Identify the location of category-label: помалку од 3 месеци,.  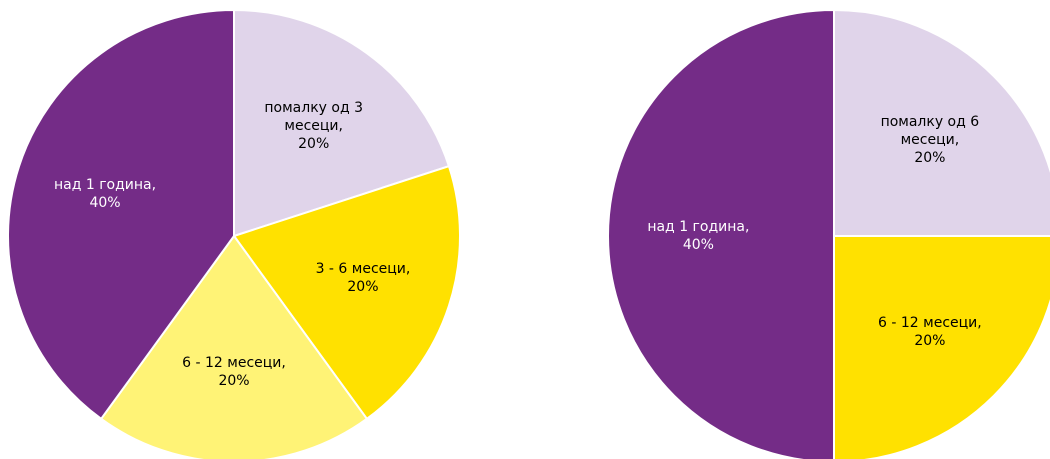
(313, 117).